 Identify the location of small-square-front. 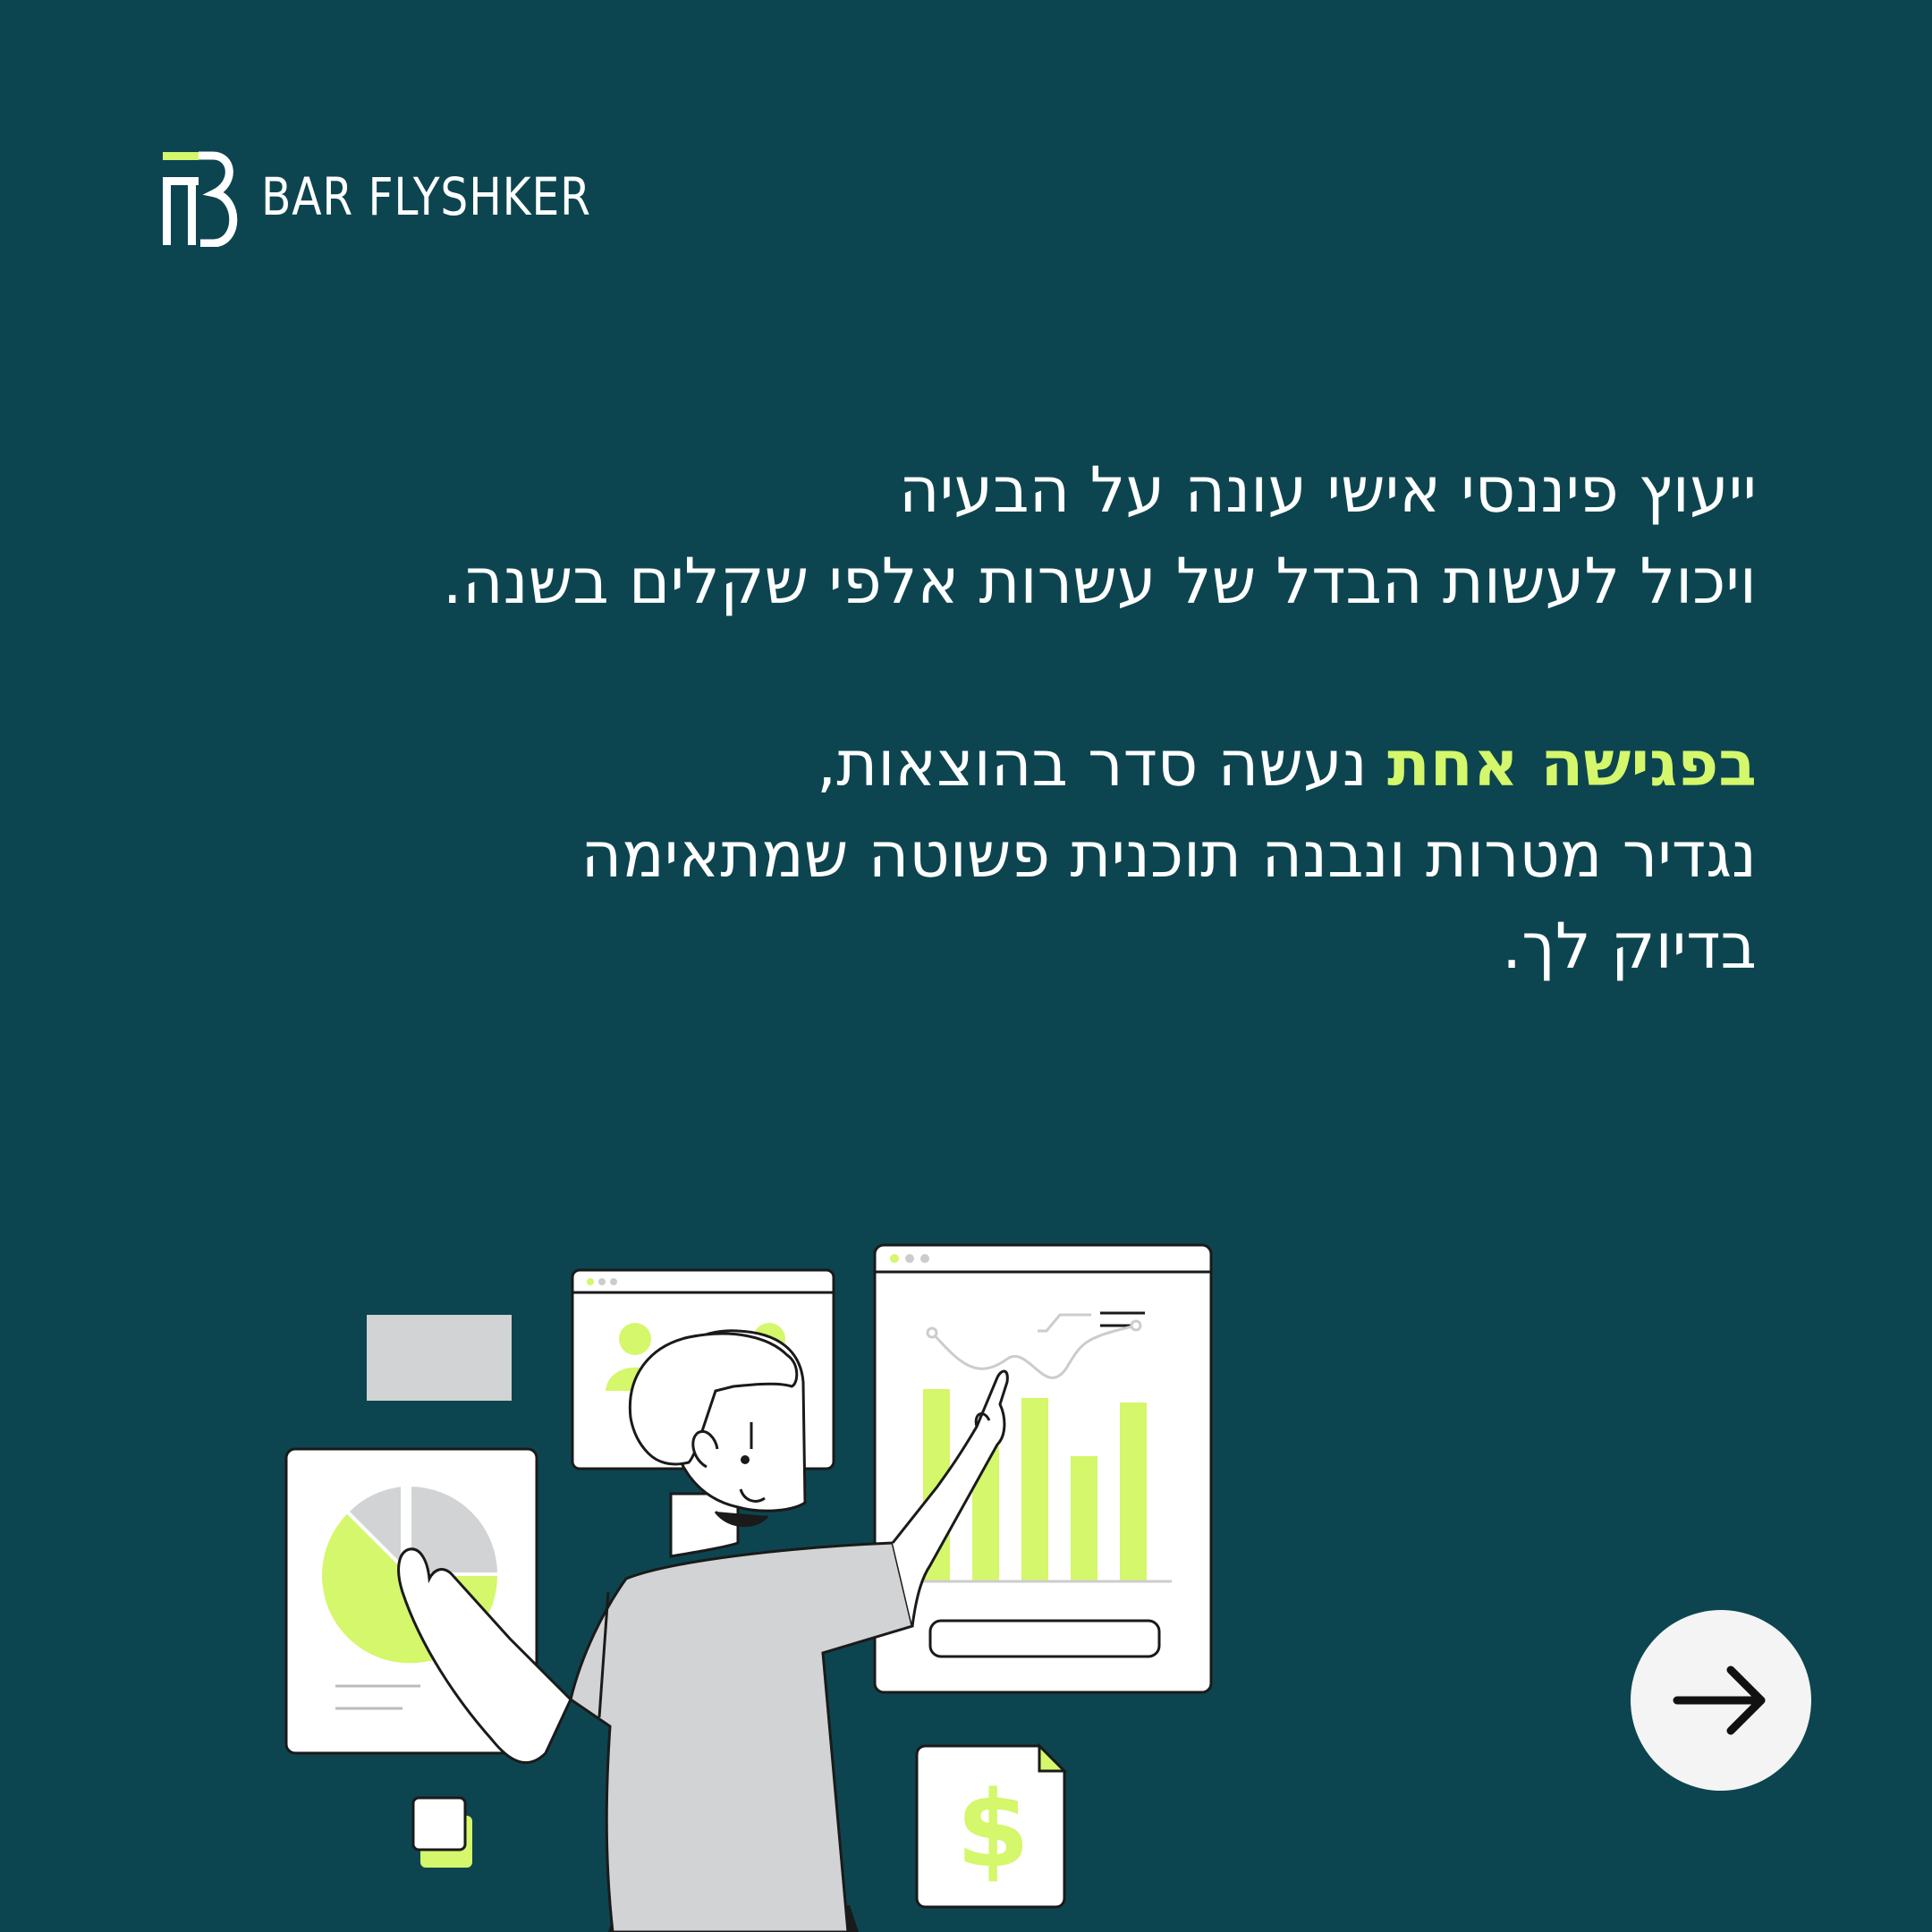
(439, 1824).